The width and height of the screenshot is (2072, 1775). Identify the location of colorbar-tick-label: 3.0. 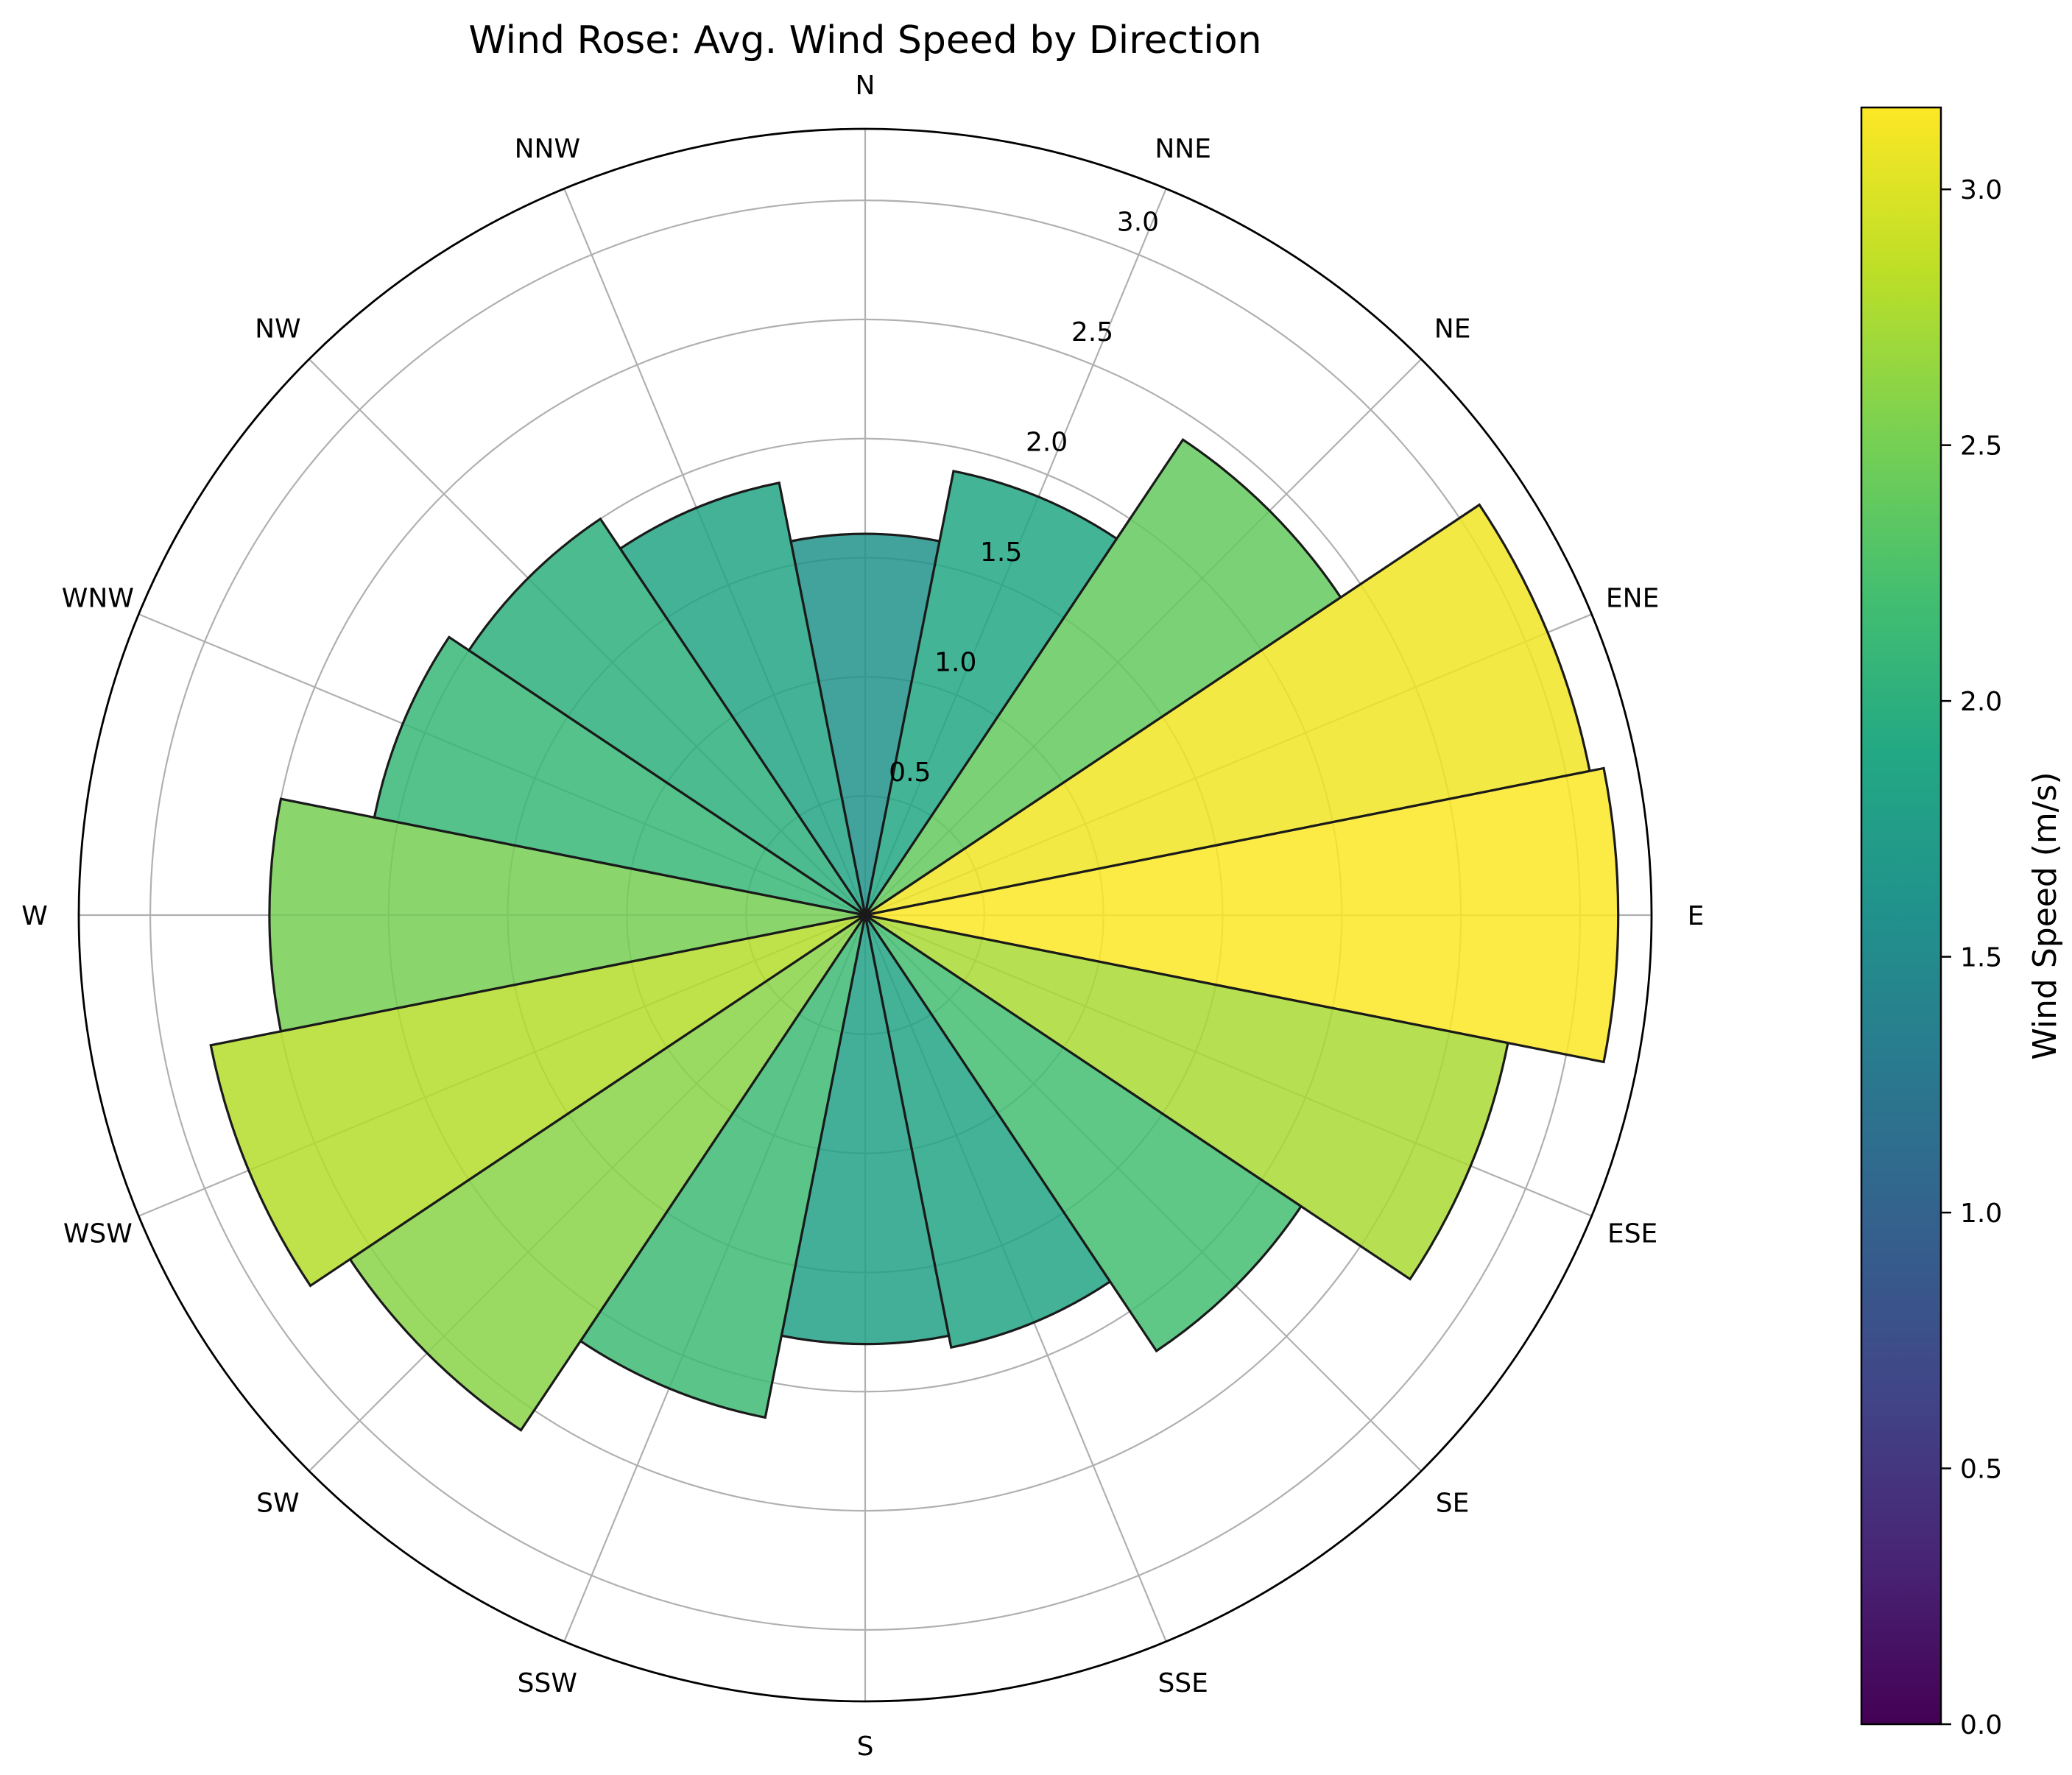
(1981, 190).